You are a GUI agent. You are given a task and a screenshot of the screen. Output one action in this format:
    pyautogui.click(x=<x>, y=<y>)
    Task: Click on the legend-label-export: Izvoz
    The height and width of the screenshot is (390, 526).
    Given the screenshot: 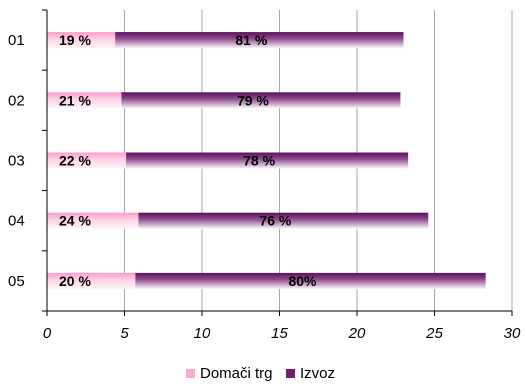 What is the action you would take?
    pyautogui.click(x=317, y=373)
    